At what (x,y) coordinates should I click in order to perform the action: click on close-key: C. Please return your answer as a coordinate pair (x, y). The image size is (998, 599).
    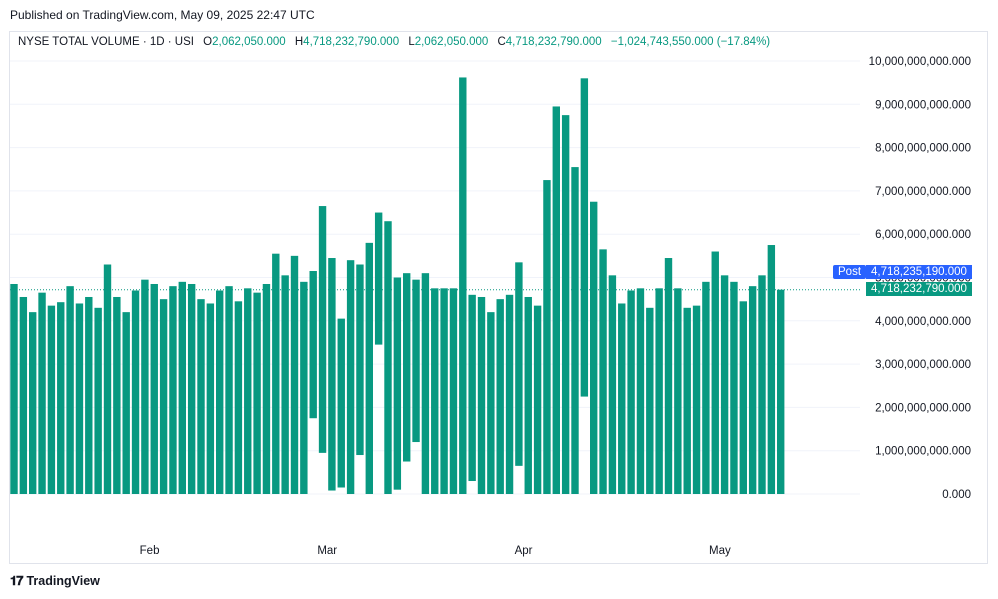
    Looking at the image, I should click on (501, 42).